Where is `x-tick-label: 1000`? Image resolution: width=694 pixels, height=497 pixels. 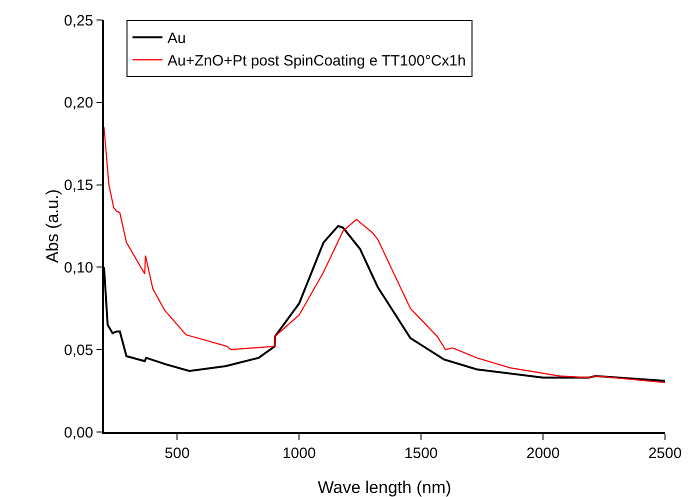 x-tick-label: 1000 is located at coordinates (299, 453).